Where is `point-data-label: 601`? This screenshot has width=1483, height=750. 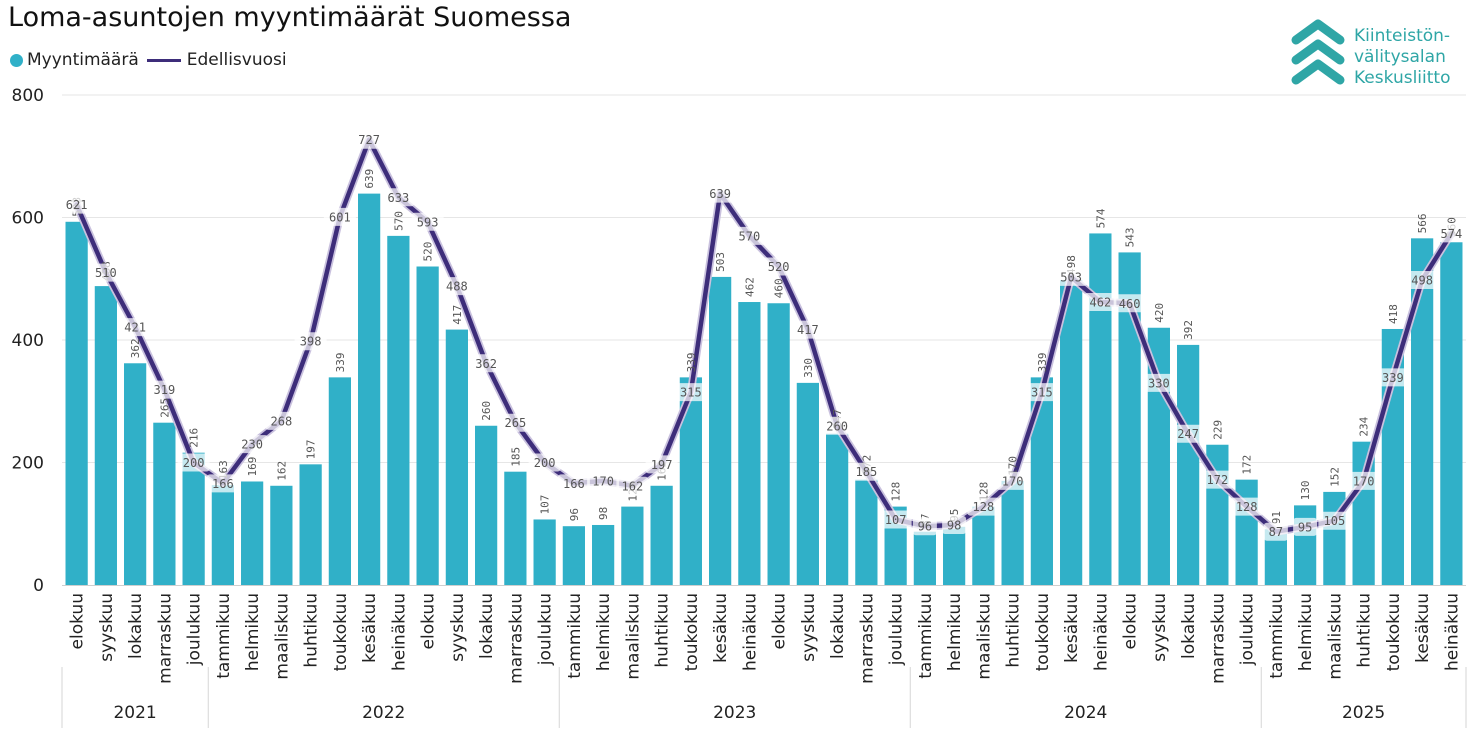
point-data-label: 601 is located at coordinates (340, 217).